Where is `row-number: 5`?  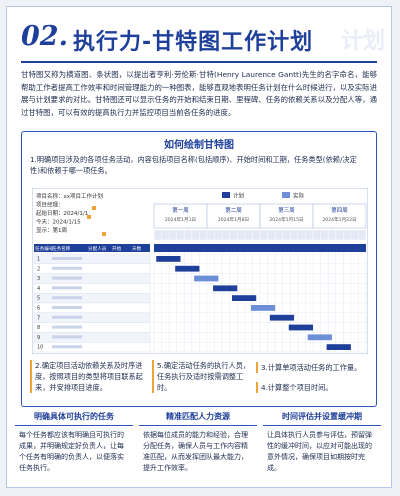 row-number: 5 is located at coordinates (38, 299).